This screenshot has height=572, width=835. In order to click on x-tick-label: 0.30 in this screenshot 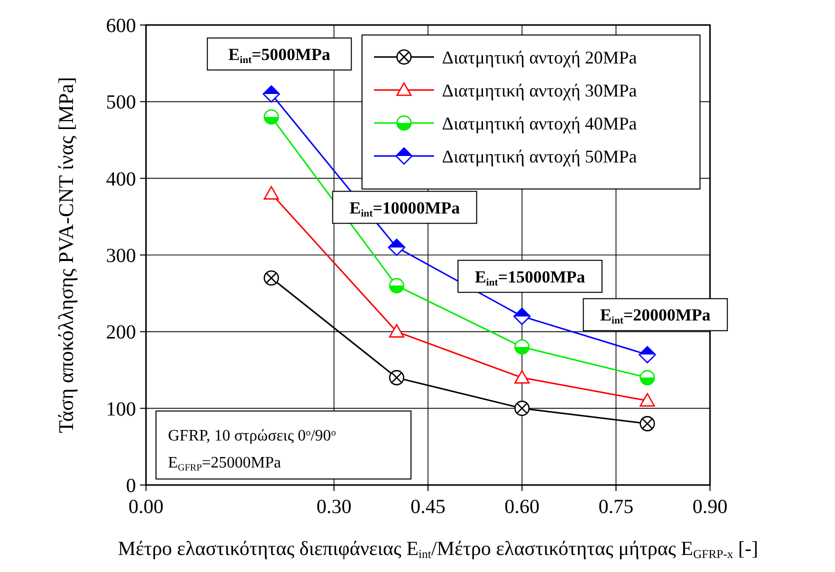, I will do `click(334, 507)`.